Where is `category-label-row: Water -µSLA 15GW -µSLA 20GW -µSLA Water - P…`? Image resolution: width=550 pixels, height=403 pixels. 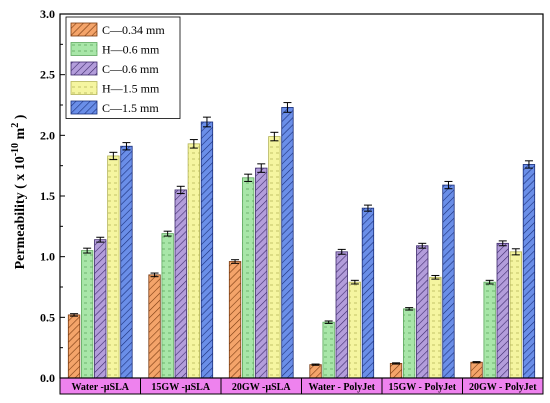
category-label-row: Water -µSLA 15GW -µSLA 20GW -µSLA Water - P… is located at coordinates (301, 386).